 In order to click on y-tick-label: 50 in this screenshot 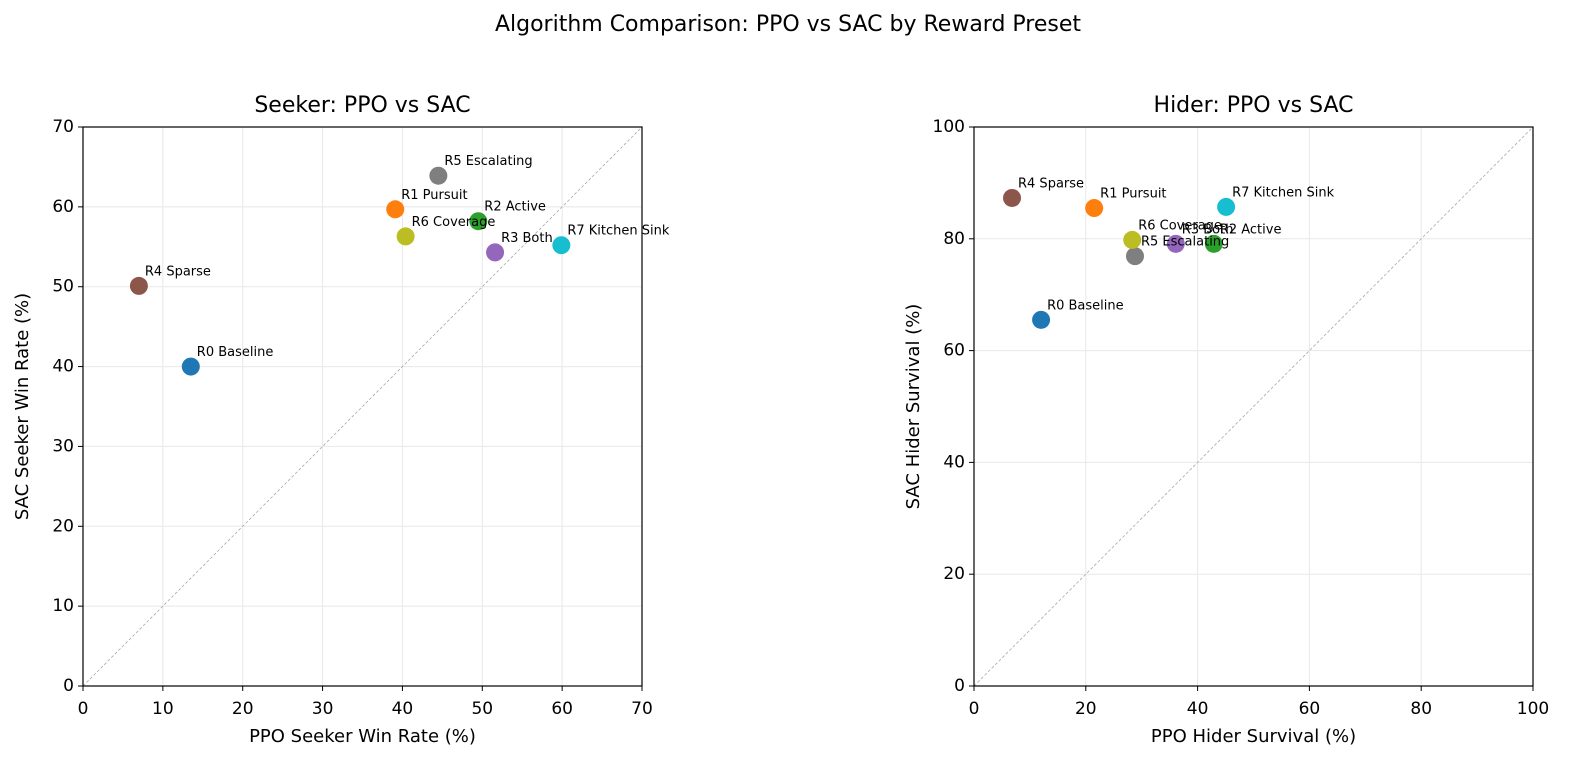, I will do `click(63, 287)`.